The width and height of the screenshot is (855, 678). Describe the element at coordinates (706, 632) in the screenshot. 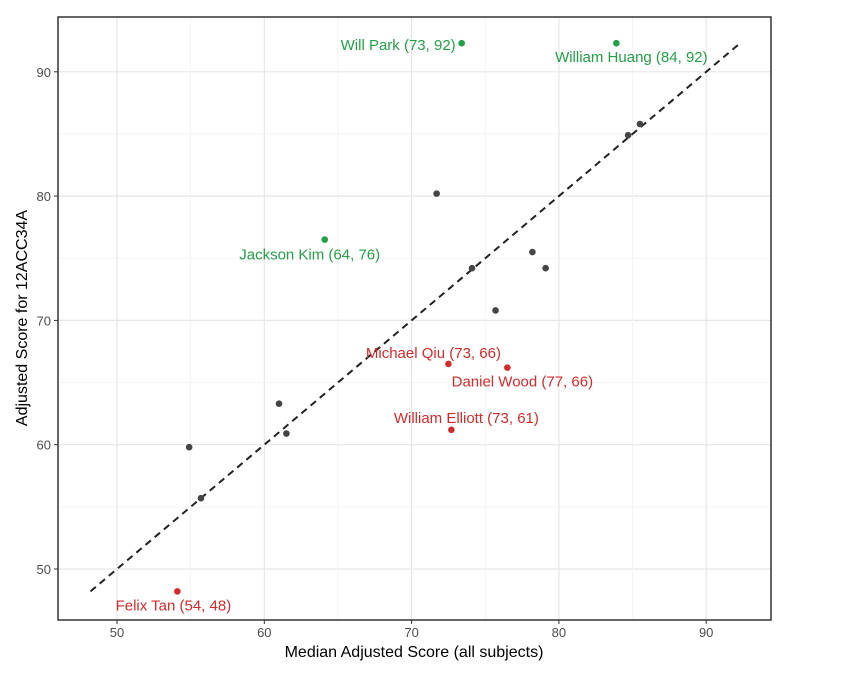

I see `x-tick-label: 90` at that location.